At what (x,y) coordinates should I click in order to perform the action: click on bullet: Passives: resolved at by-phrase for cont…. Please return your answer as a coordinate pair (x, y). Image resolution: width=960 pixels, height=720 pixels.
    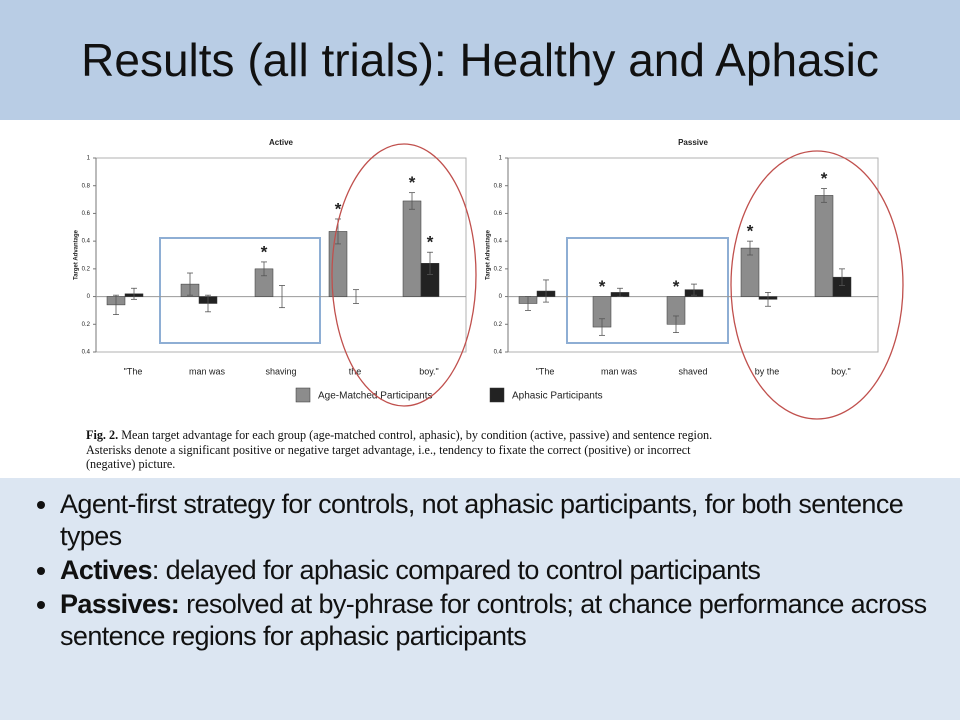
    Looking at the image, I should click on (500, 620).